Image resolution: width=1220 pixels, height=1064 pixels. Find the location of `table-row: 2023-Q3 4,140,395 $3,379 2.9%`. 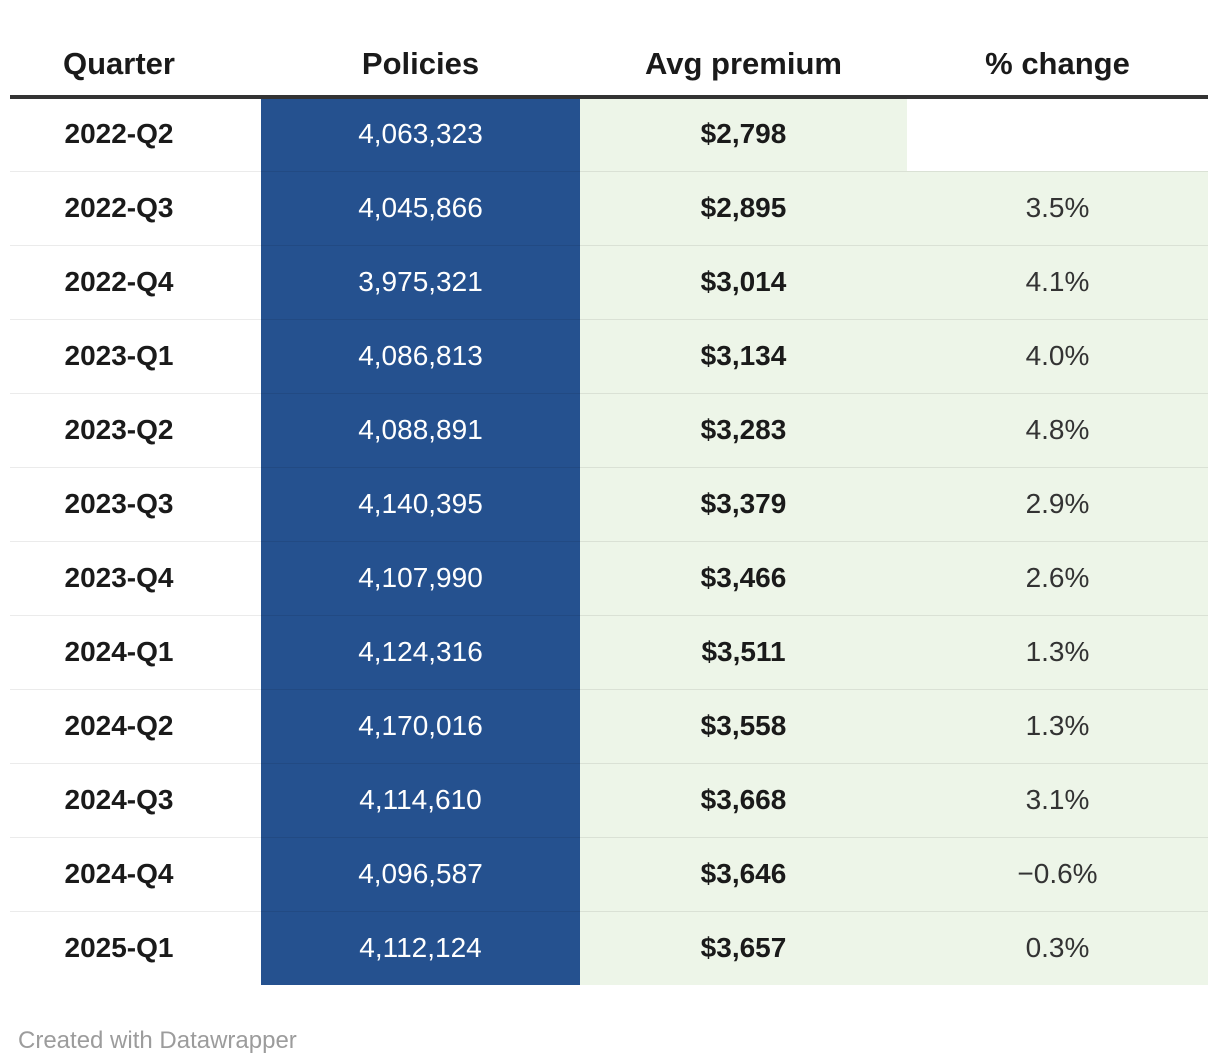

table-row: 2023-Q3 4,140,395 $3,379 2.9% is located at coordinates (609, 503).